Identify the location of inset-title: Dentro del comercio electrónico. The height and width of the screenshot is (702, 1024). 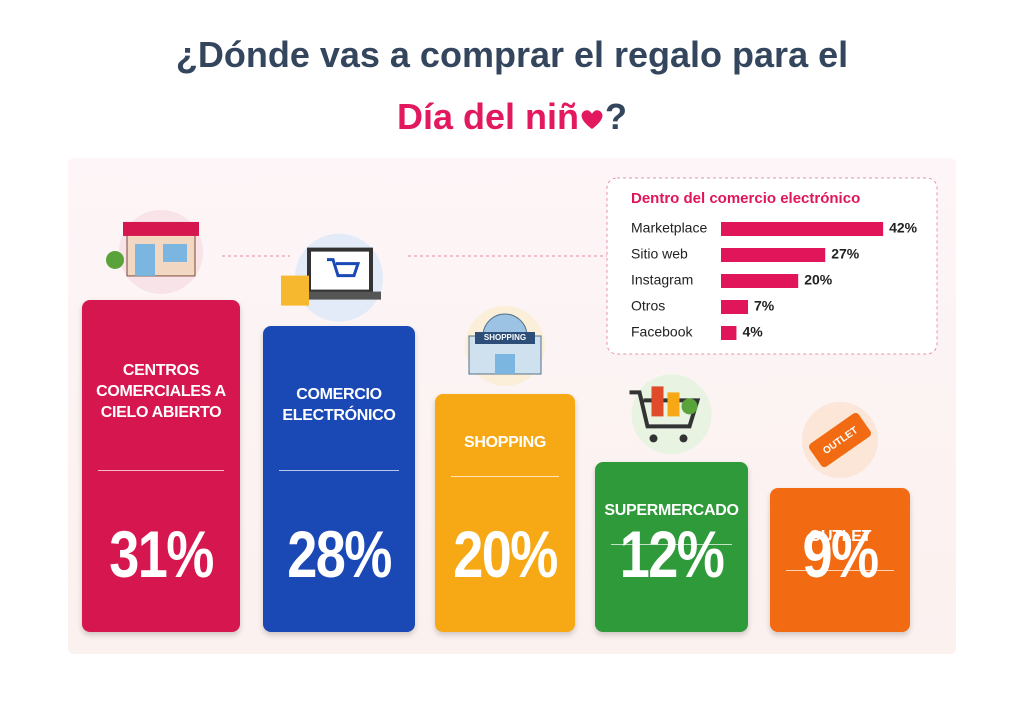
(745, 198).